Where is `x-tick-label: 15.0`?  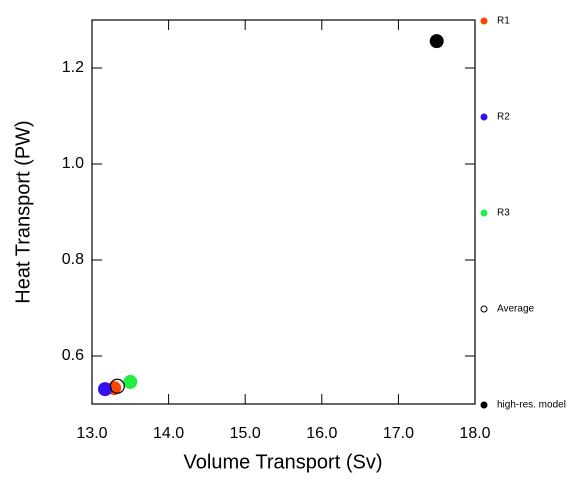
x-tick-label: 15.0 is located at coordinates (245, 433).